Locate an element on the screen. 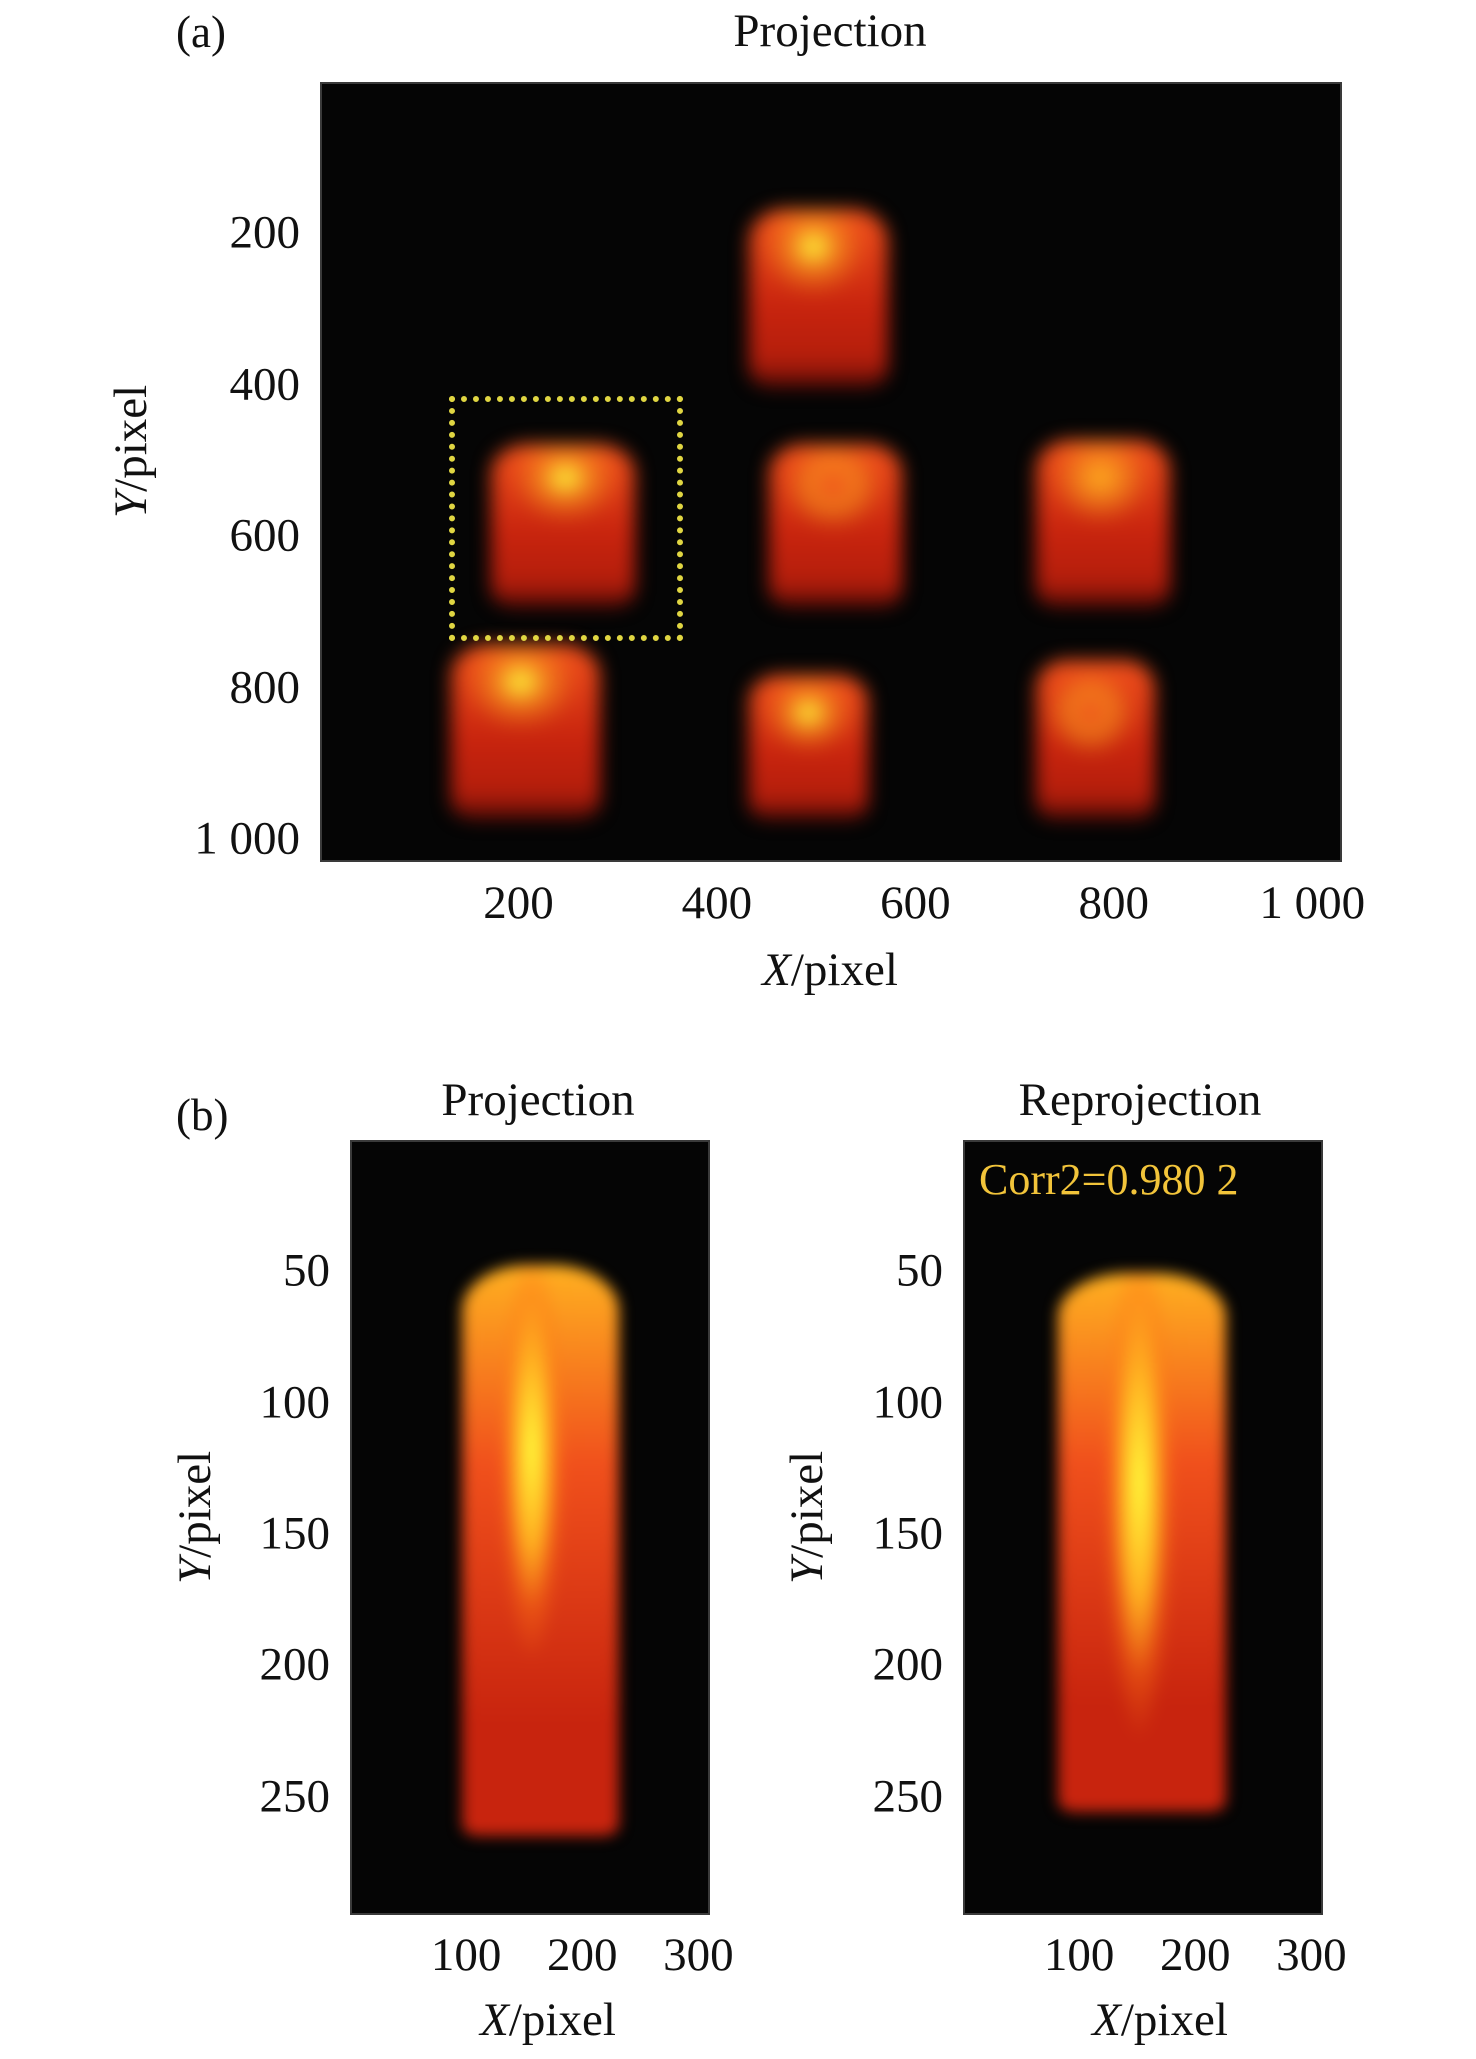 The width and height of the screenshot is (1476, 2059). chart-a-blob-middle-left is located at coordinates (562, 525).